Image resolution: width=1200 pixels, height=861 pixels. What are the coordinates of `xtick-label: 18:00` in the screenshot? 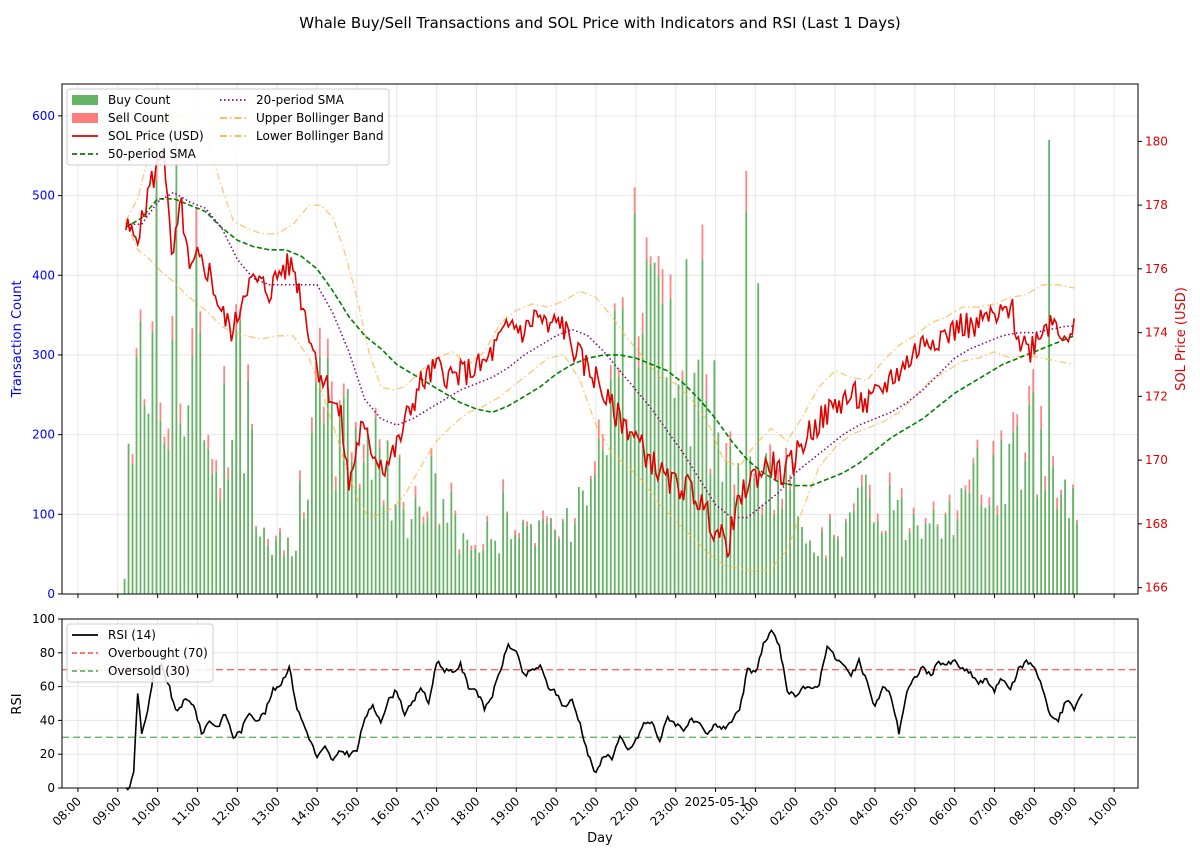 It's located at (465, 811).